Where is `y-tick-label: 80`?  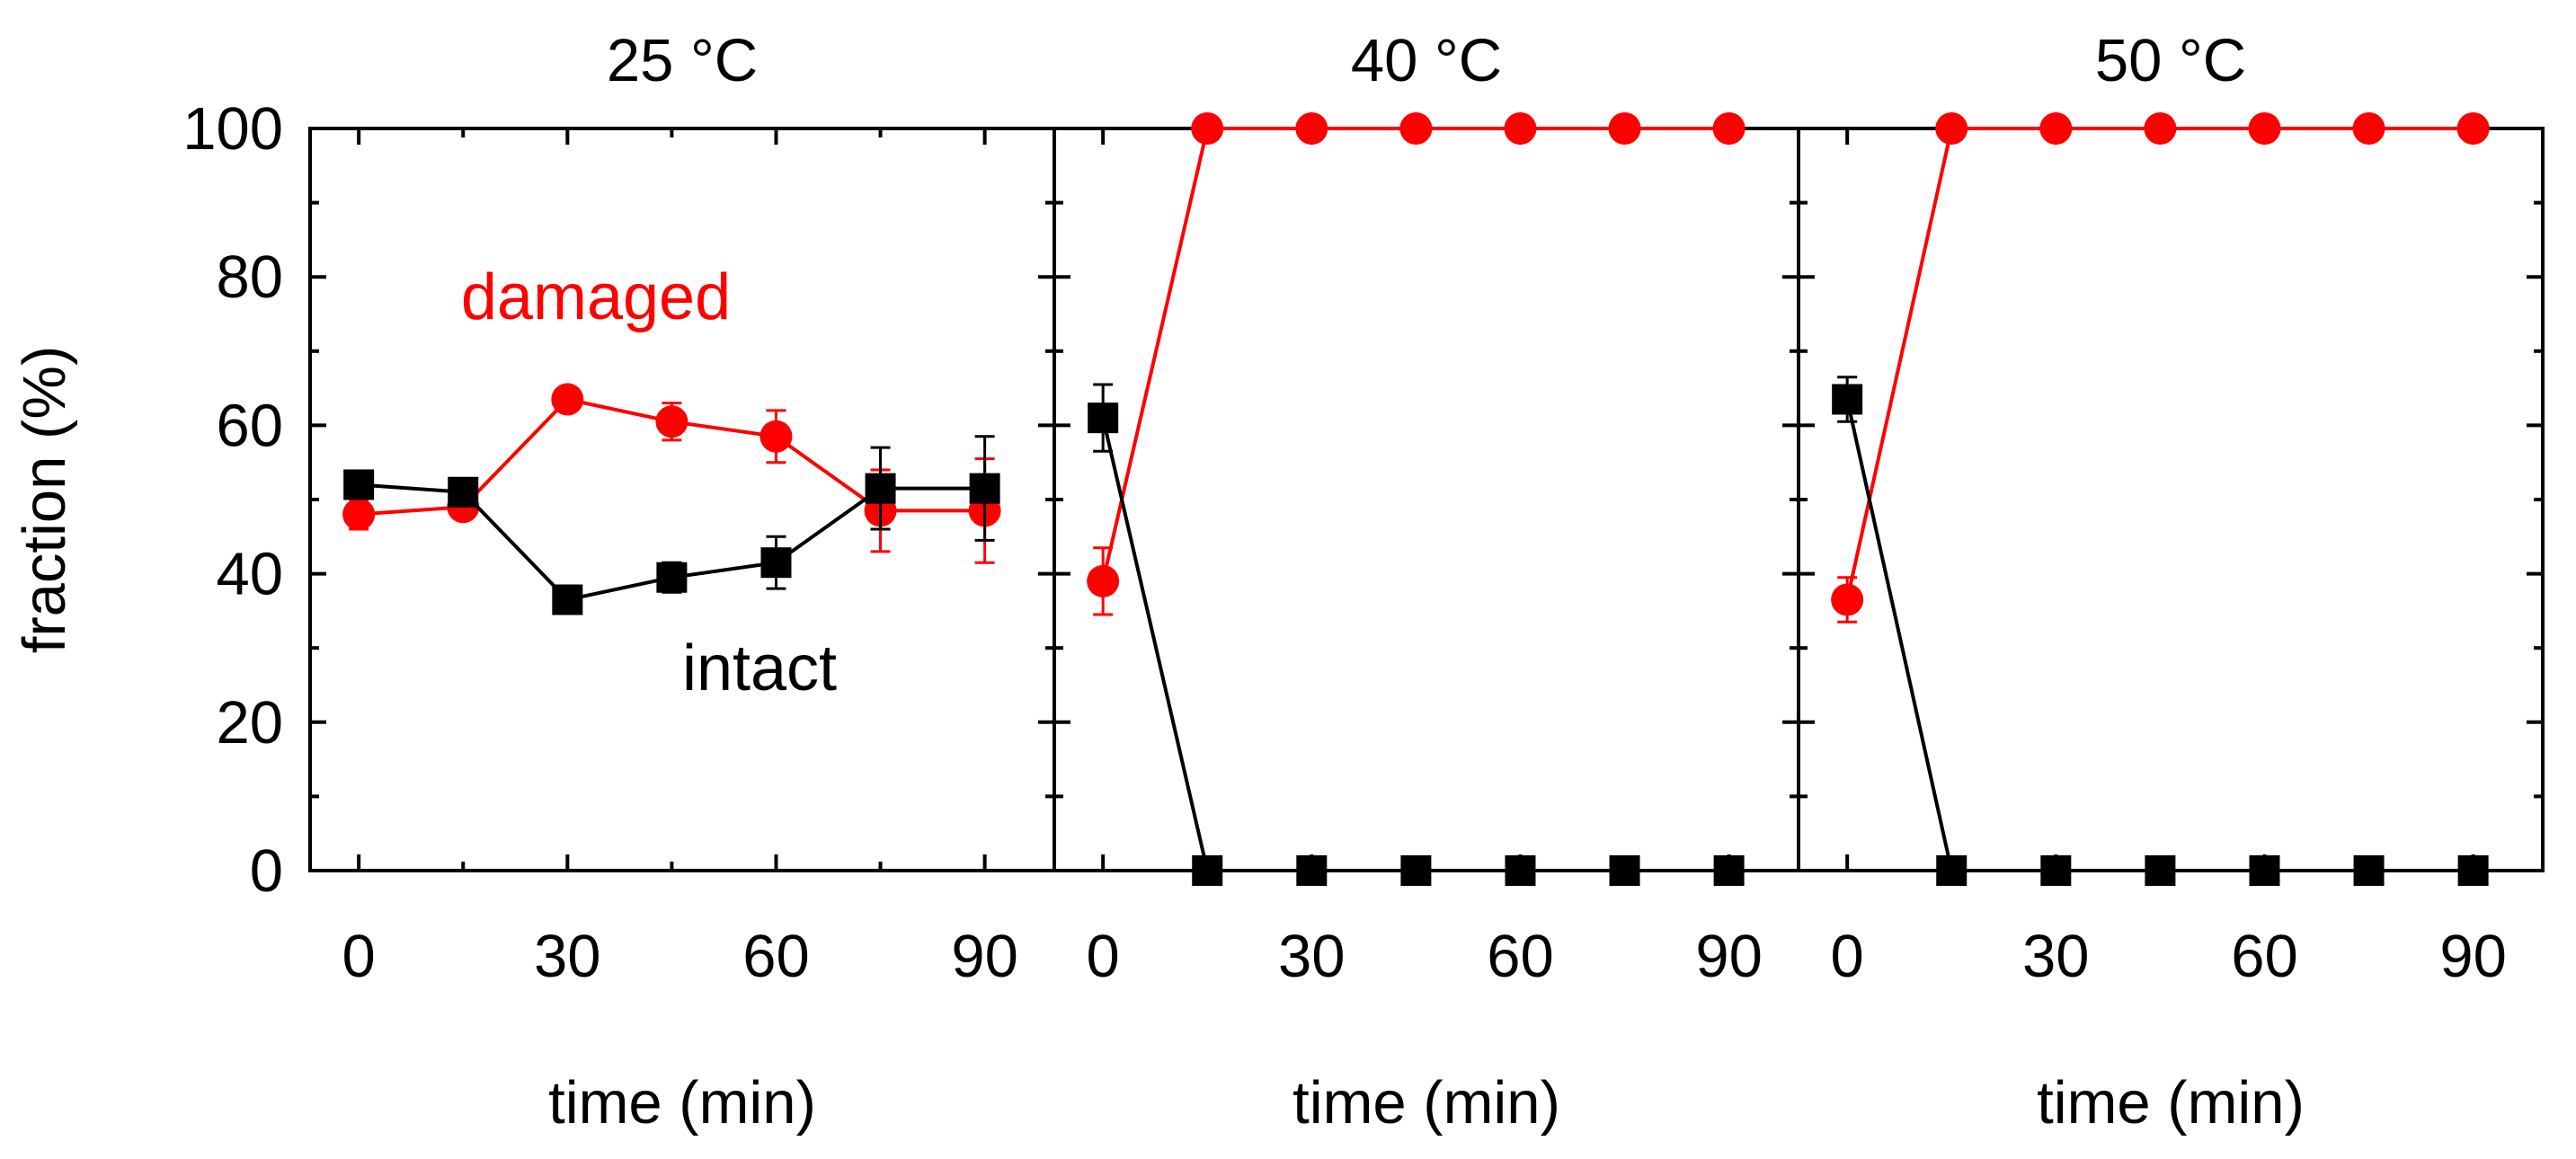 y-tick-label: 80 is located at coordinates (249, 277).